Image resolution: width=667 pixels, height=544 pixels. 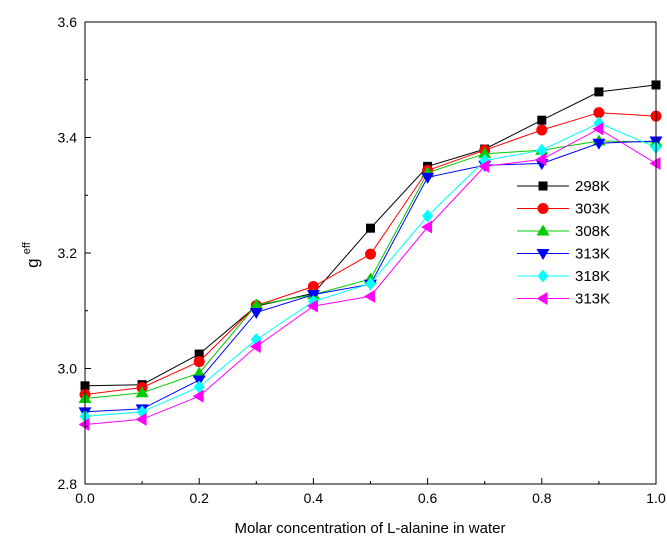 I want to click on x-tick-label: 0.0, so click(x=85, y=498).